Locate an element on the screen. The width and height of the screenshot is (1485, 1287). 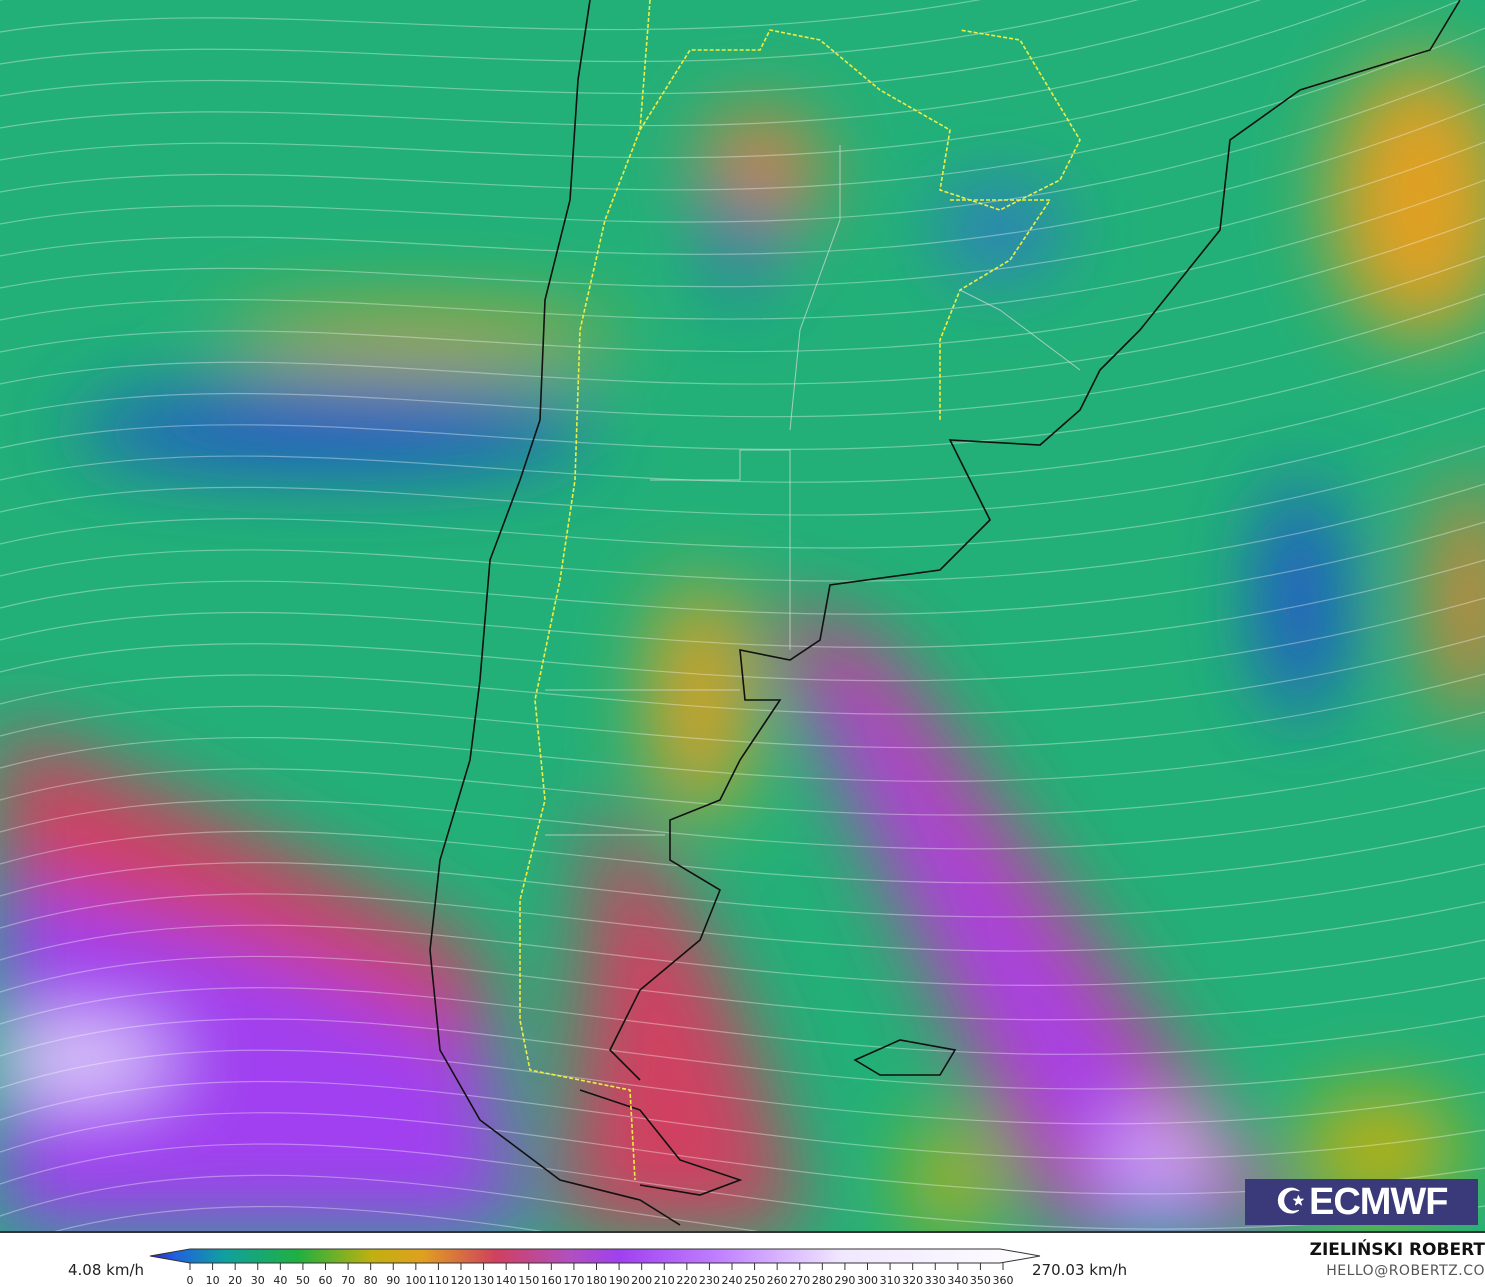
colorbar-tick-label: 0 is located at coordinates (190, 1280).